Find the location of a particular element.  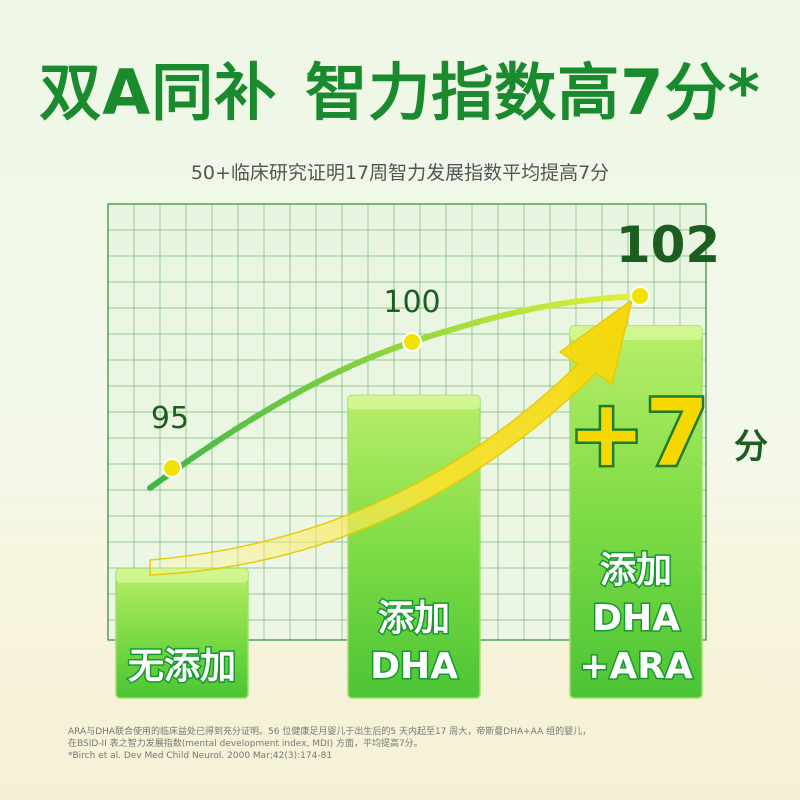

headline: 双A同补 智力指数高7分* is located at coordinates (400, 87).